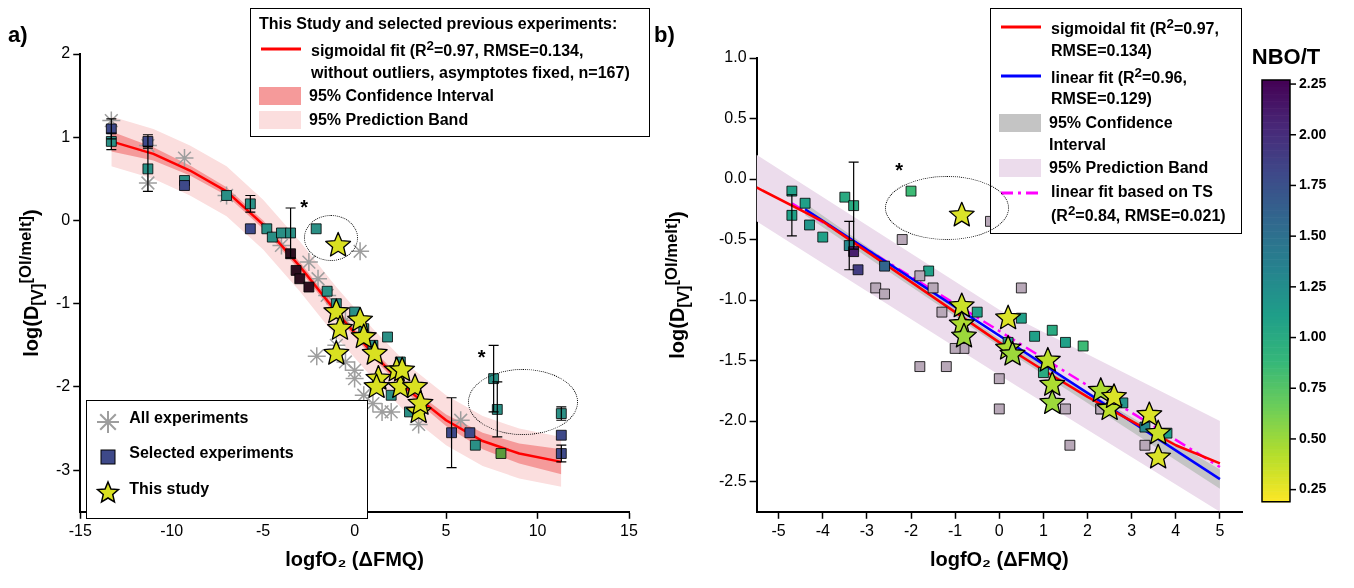 Image resolution: width=1354 pixels, height=588 pixels. What do you see at coordinates (439, 24) in the screenshot?
I see `legend-title: This Study and selected previous experiments:` at bounding box center [439, 24].